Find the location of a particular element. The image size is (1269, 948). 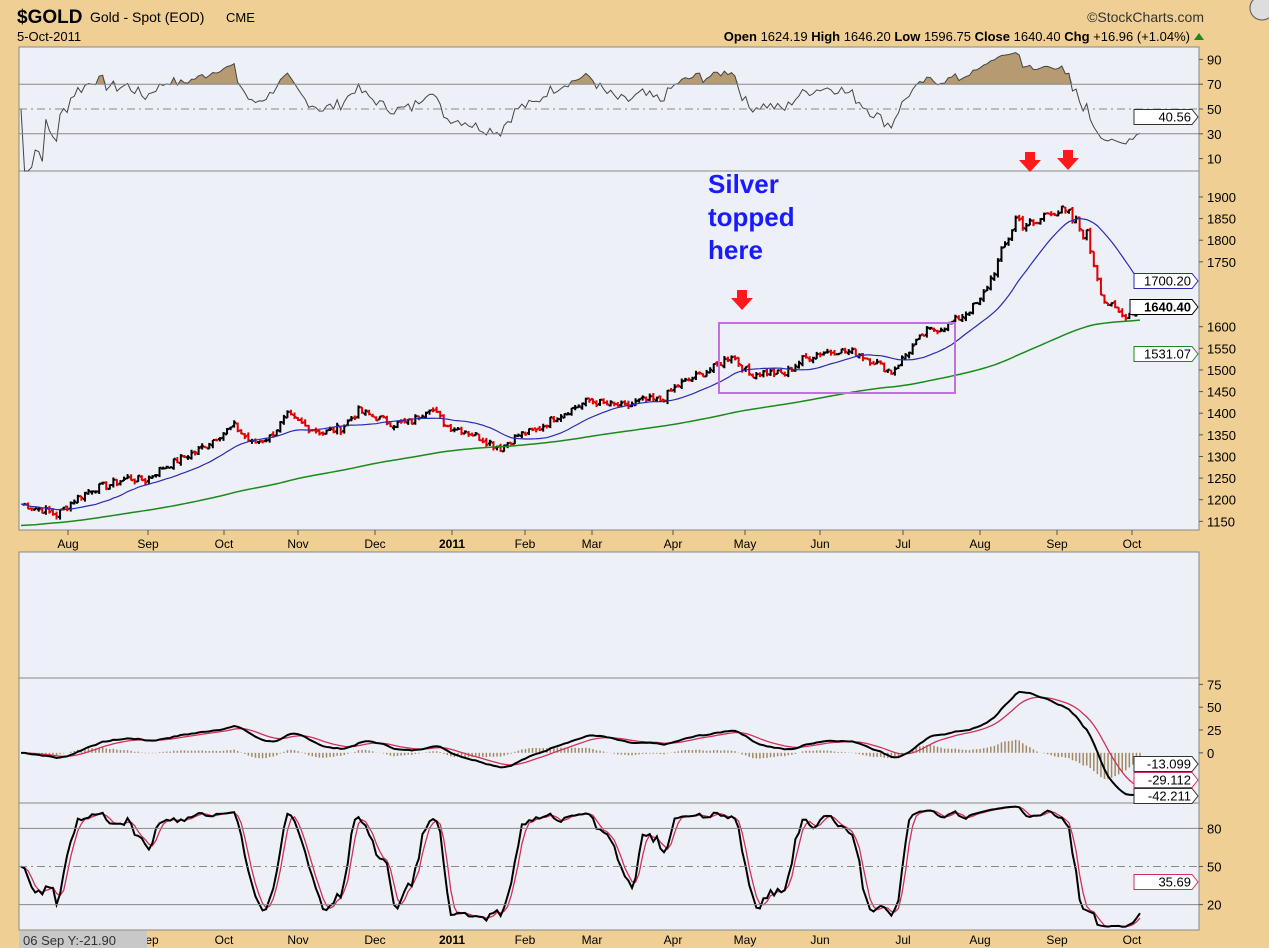

annotation-line2: topped is located at coordinates (751, 217).